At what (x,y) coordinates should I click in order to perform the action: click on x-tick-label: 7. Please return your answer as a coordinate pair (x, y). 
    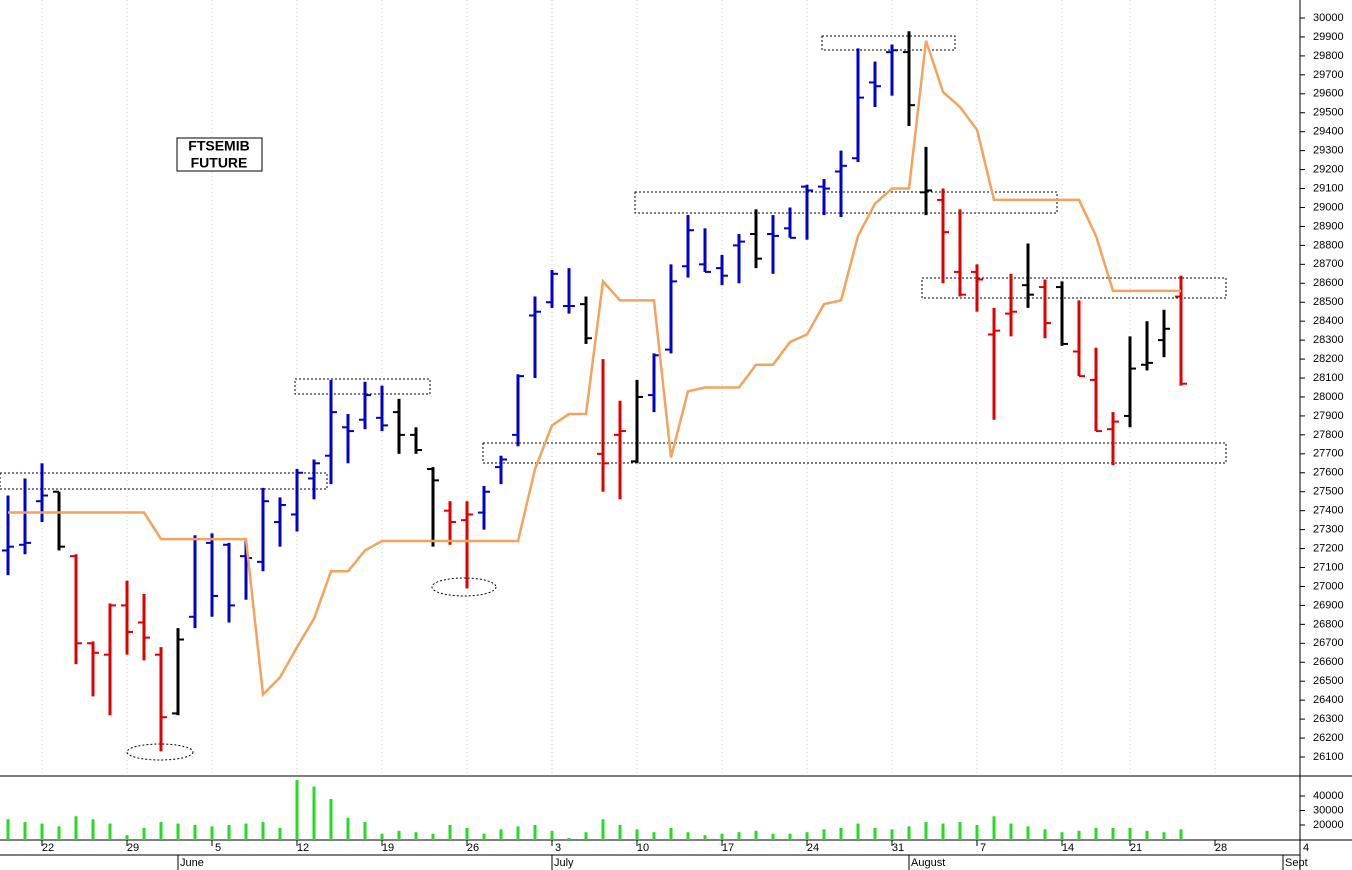
    Looking at the image, I should click on (983, 848).